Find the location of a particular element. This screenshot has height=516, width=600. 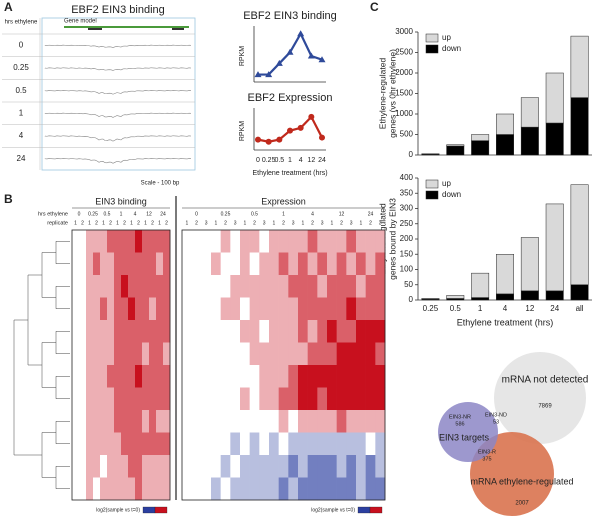

hrs-tick-label: 0.5 is located at coordinates (254, 214).